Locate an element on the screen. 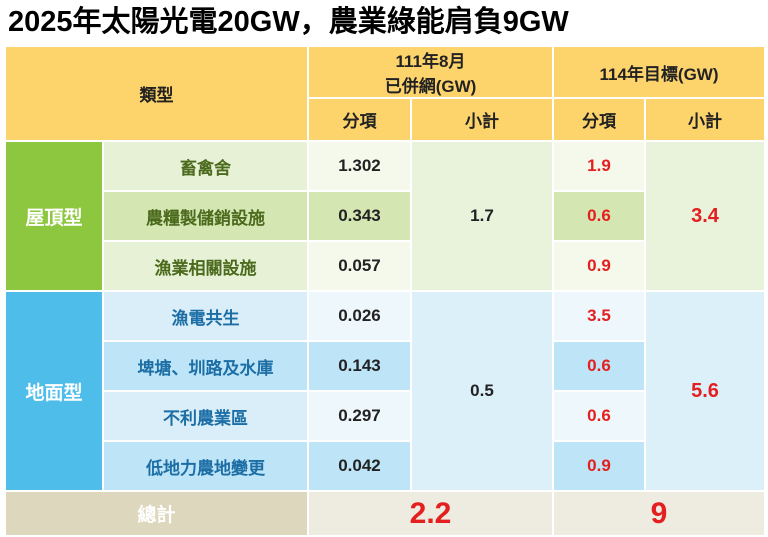 Image resolution: width=768 pixels, height=537 pixels. group-name: 地面型 is located at coordinates (54, 391).